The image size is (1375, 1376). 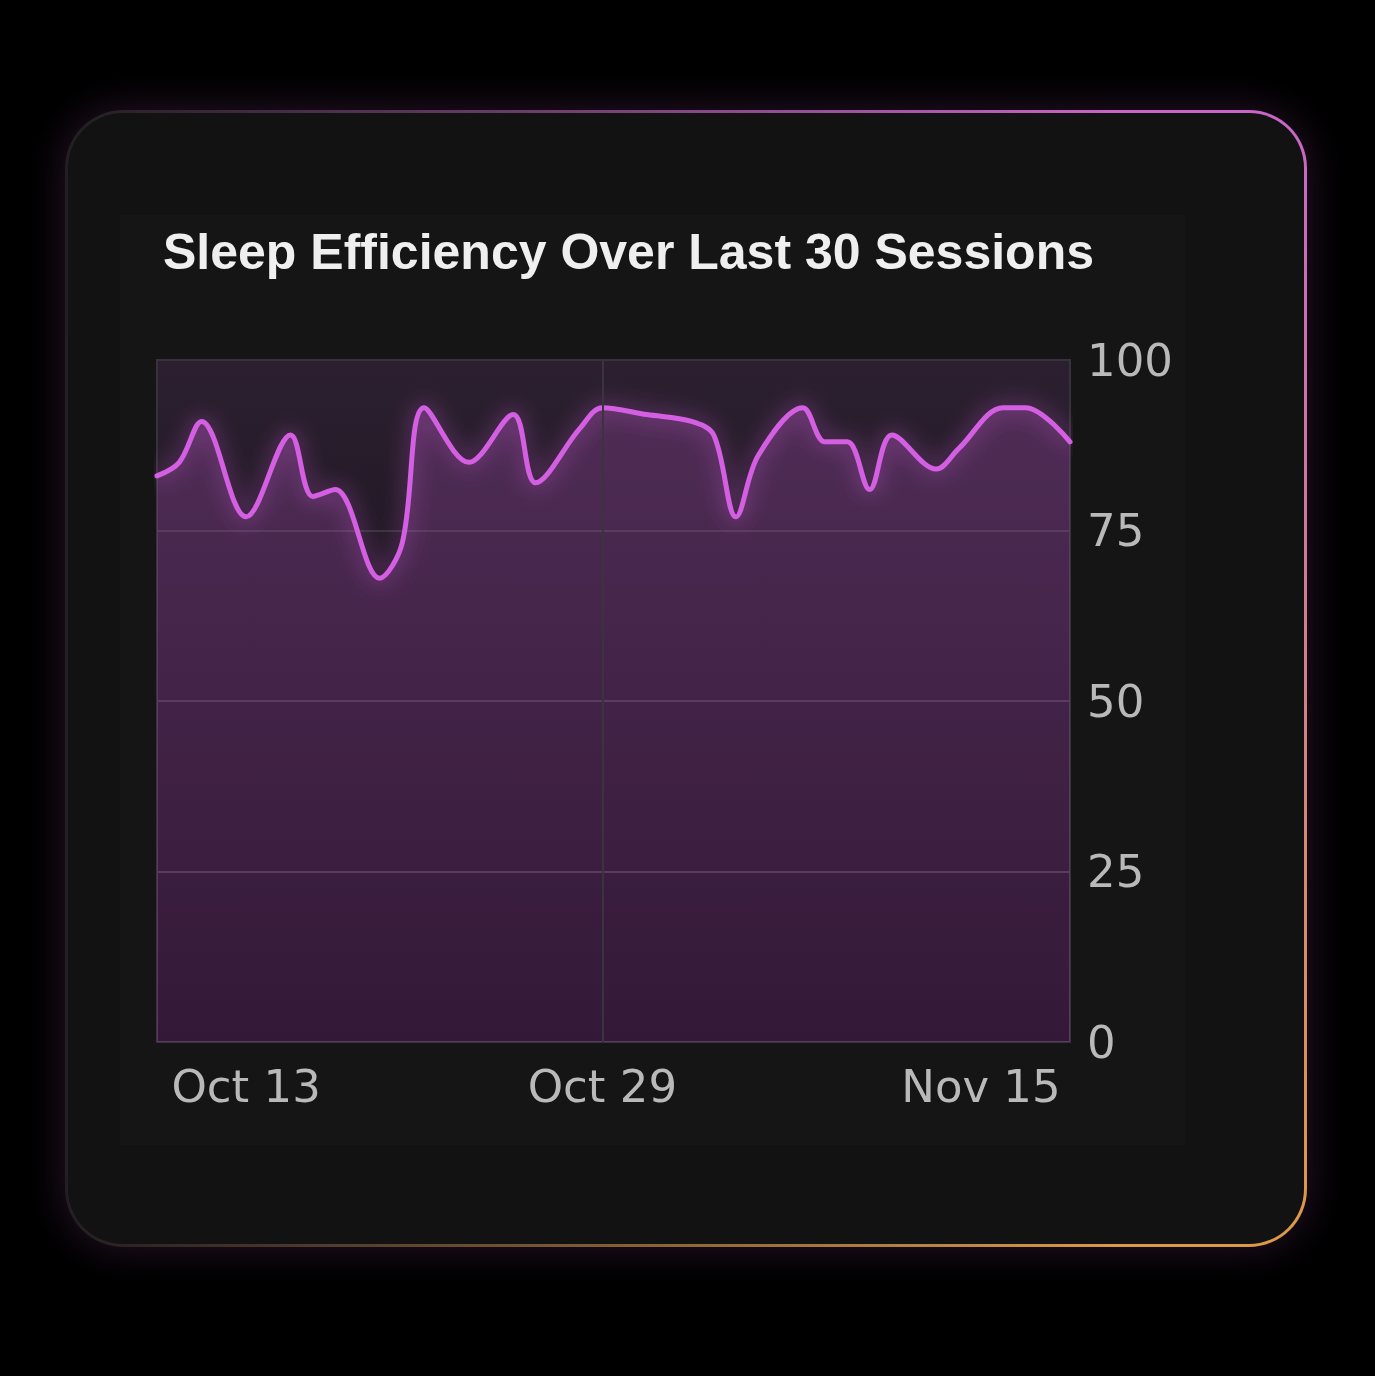 I want to click on x-tick-label: Oct 13, so click(x=246, y=1086).